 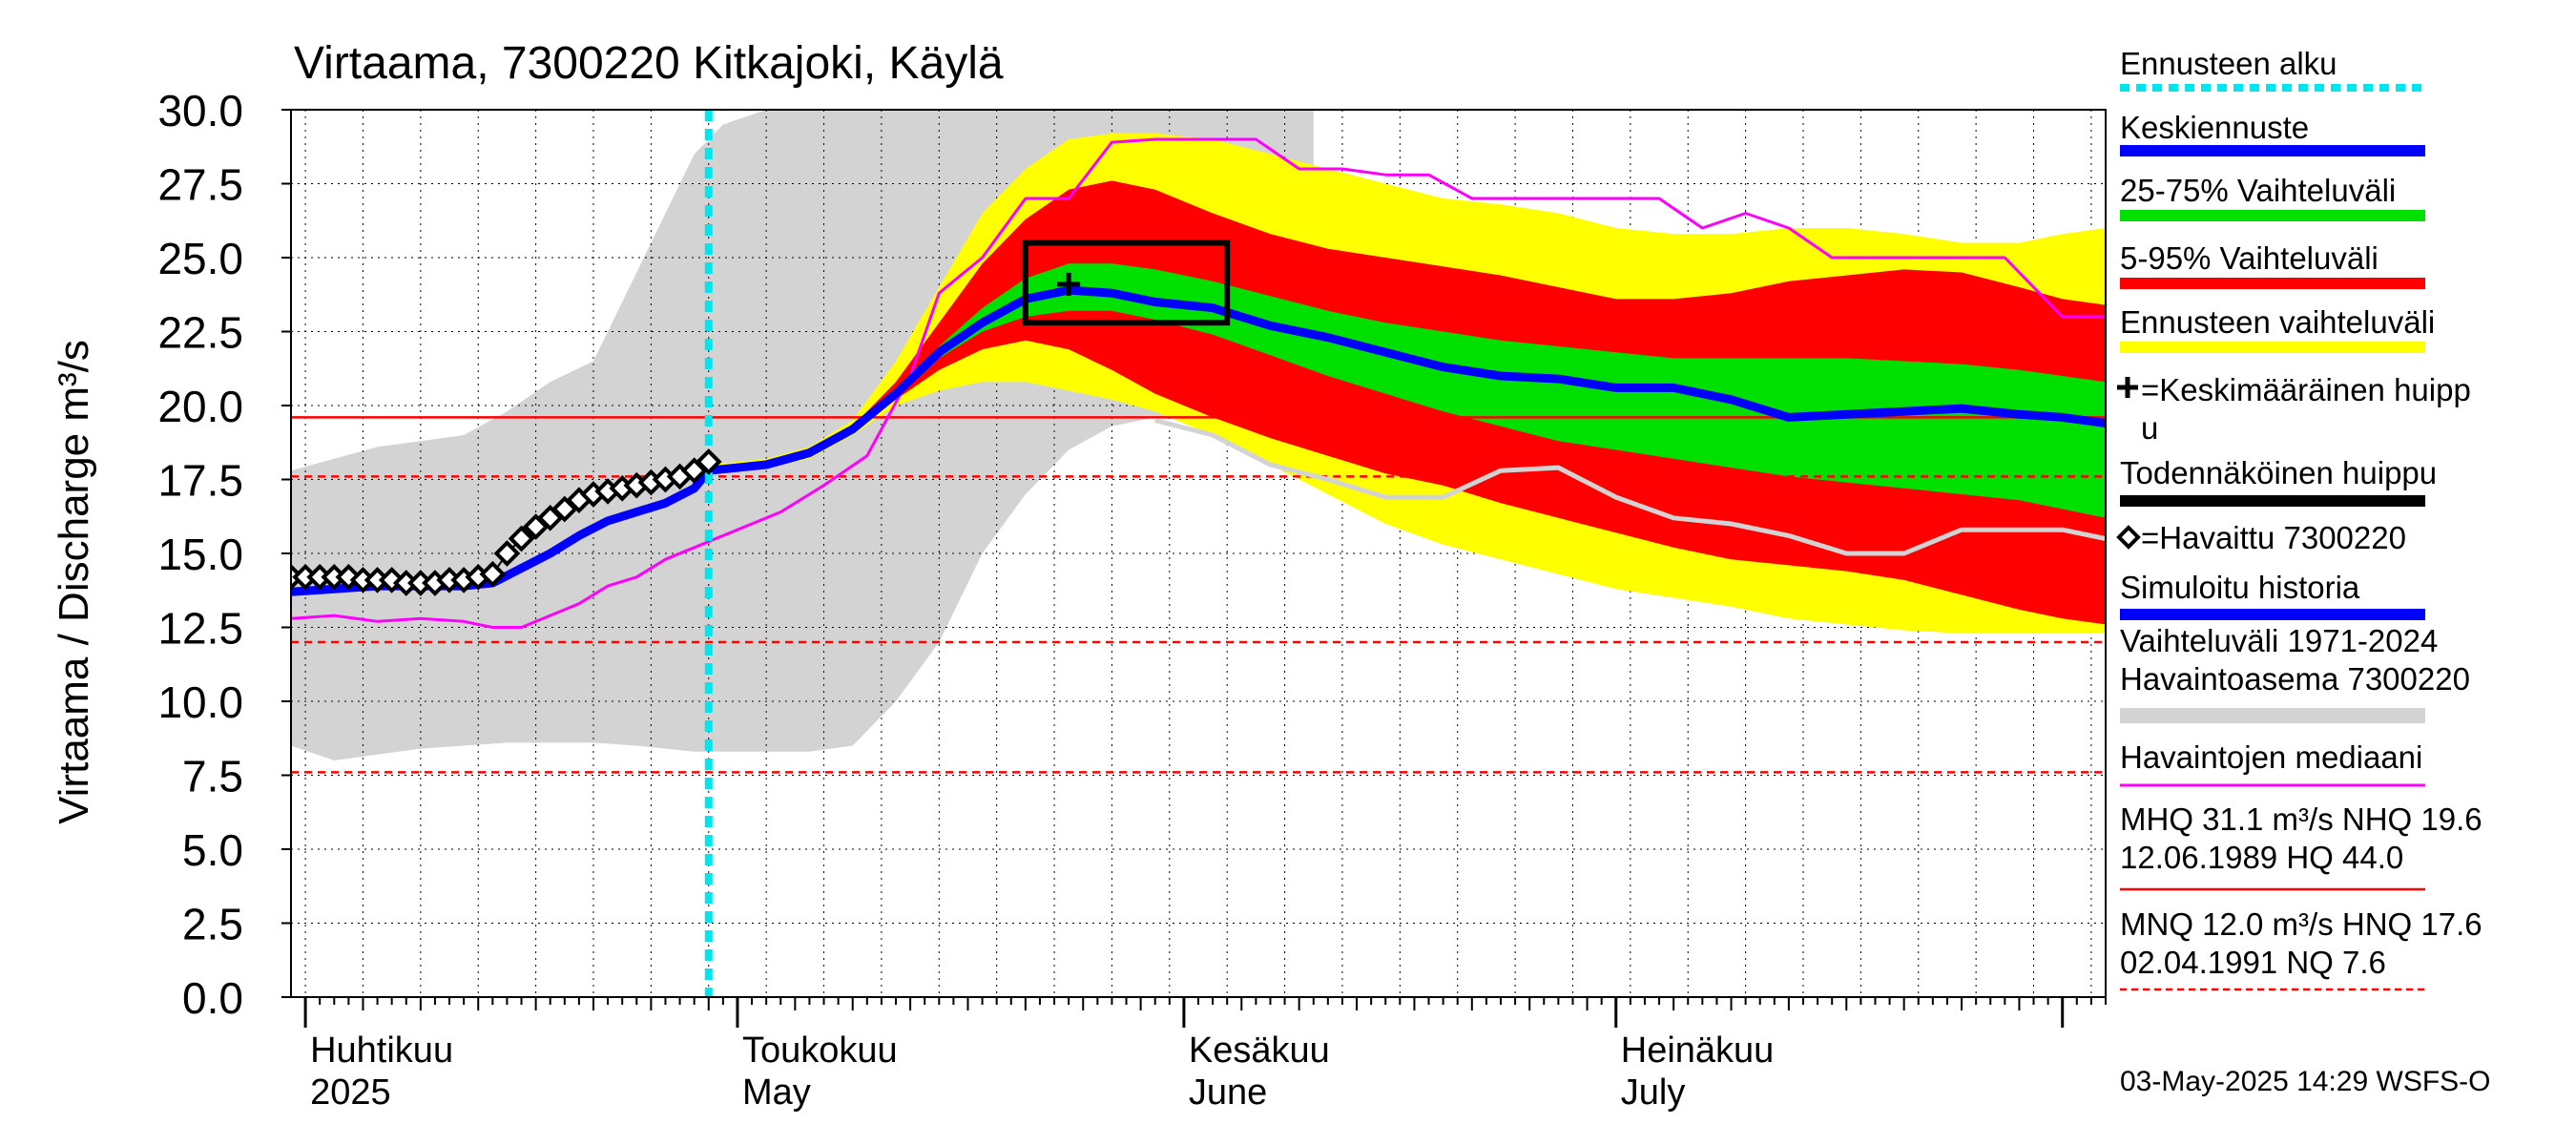 What do you see at coordinates (776, 1092) in the screenshot?
I see `month-label-en: May` at bounding box center [776, 1092].